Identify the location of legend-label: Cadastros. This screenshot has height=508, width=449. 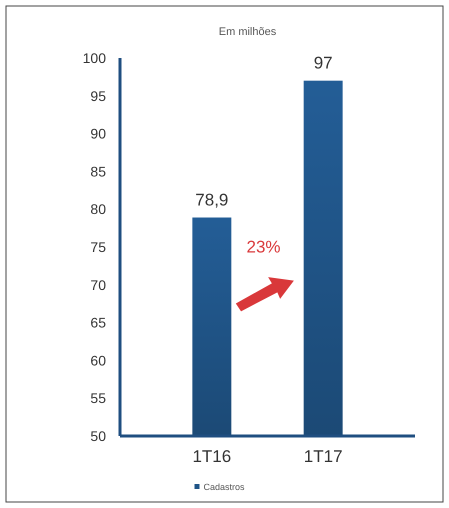
(225, 487).